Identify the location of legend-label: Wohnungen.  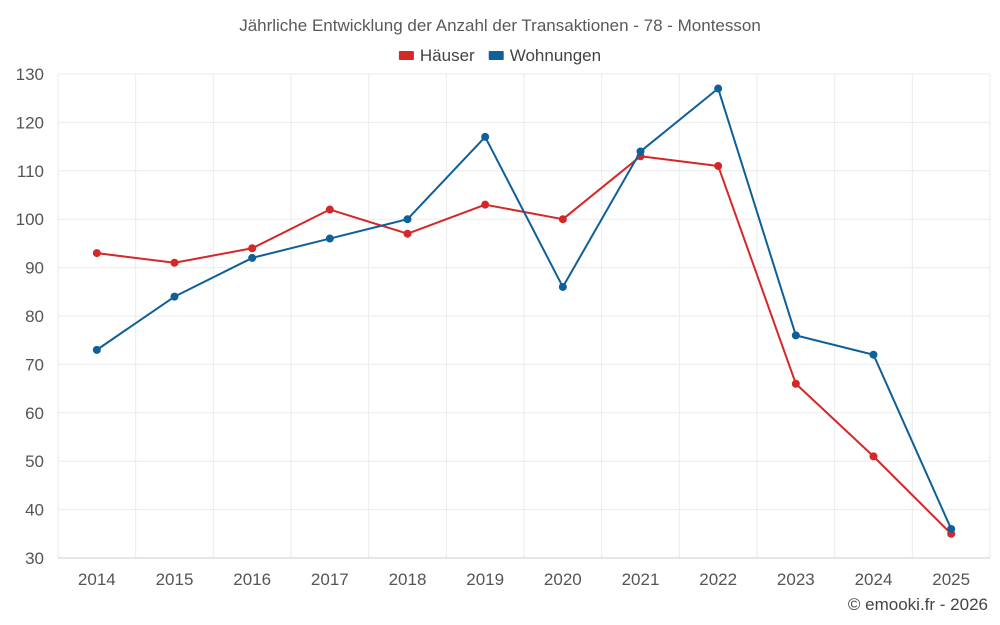
(555, 55).